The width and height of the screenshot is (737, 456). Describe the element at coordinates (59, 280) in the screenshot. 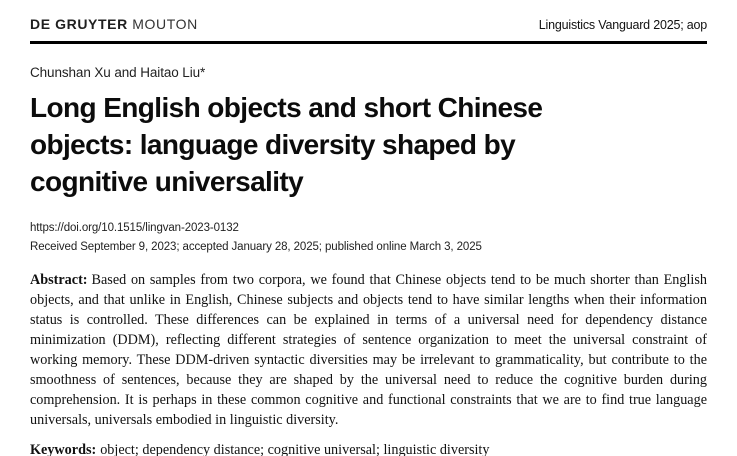

I see `abstract-label: Abstract:` at that location.